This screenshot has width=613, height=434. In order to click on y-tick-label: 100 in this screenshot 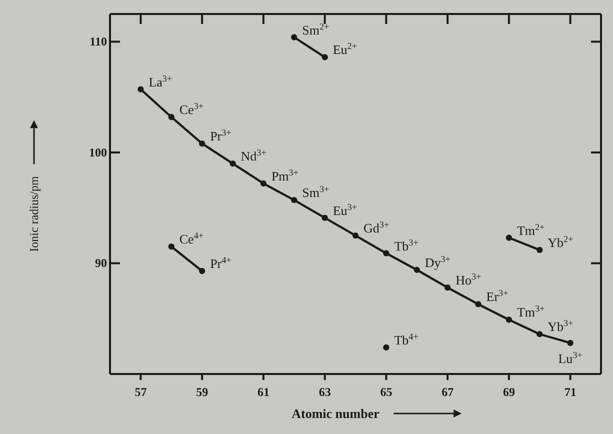, I will do `click(98, 152)`.